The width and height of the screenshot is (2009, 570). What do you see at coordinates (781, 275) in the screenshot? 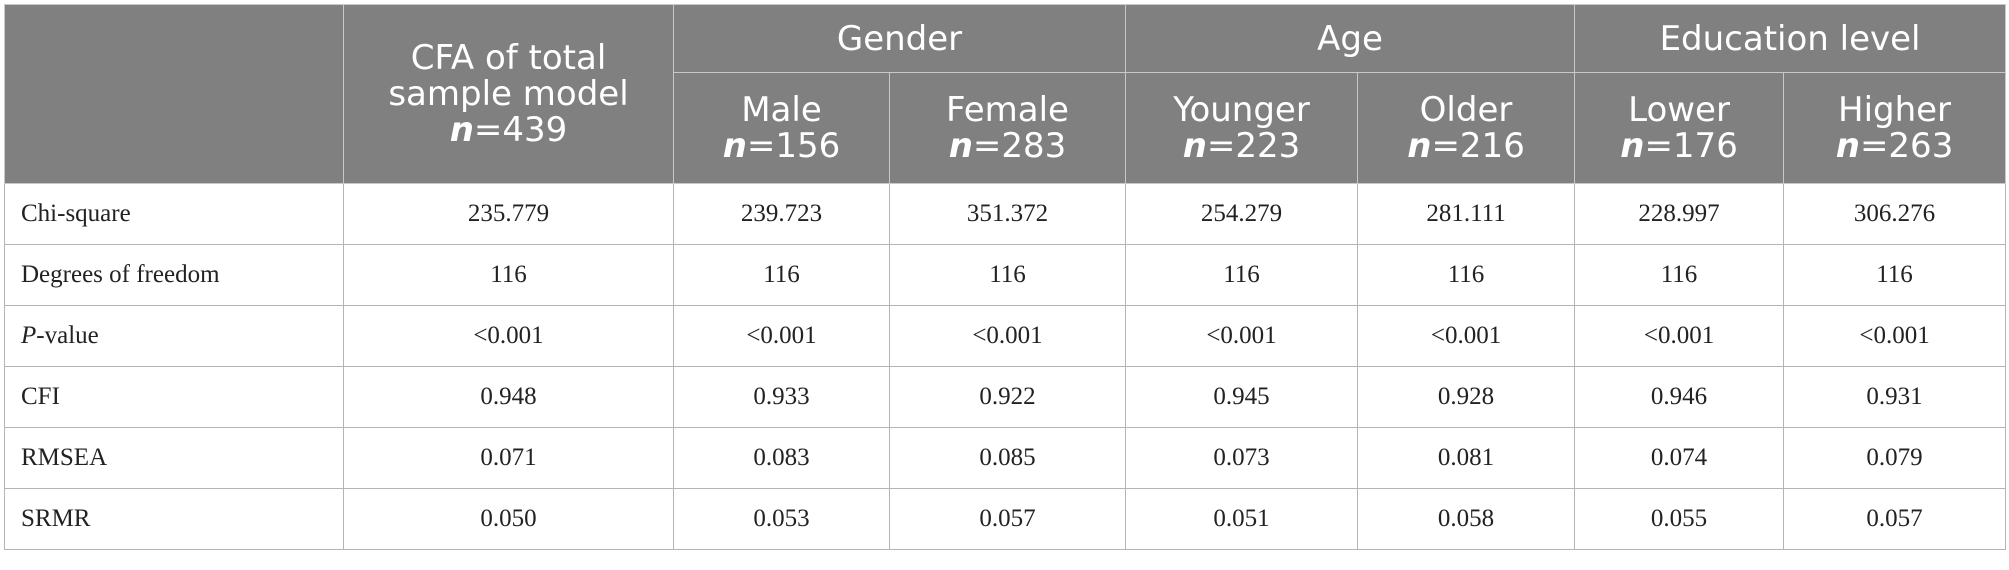
I see `cell-male: 116` at bounding box center [781, 275].